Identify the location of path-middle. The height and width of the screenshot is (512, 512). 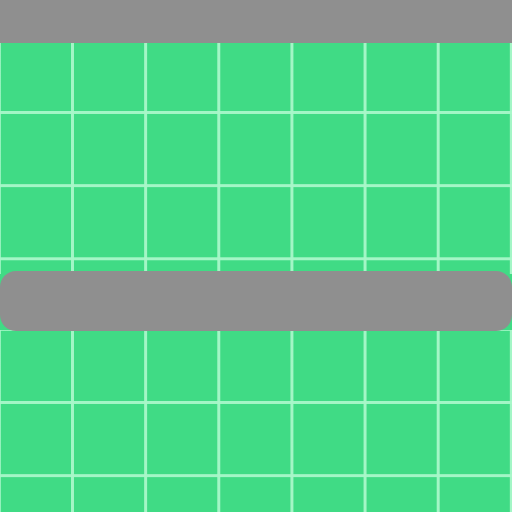
(256, 301).